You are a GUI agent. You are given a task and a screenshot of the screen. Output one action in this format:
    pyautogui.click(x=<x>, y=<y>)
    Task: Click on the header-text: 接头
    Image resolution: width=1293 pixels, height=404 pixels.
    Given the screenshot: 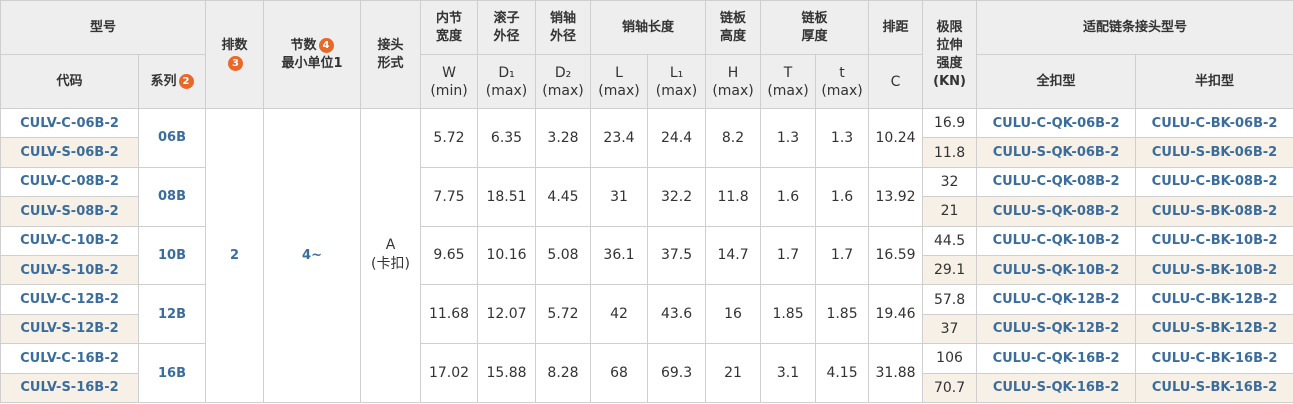 What is the action you would take?
    pyautogui.click(x=390, y=45)
    